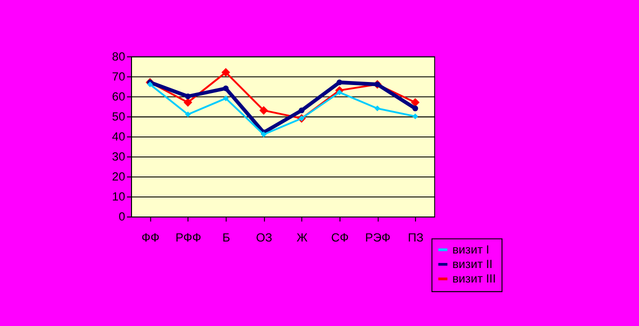 The image size is (639, 326). Describe the element at coordinates (471, 249) in the screenshot. I see `legend-label: визит I` at that location.